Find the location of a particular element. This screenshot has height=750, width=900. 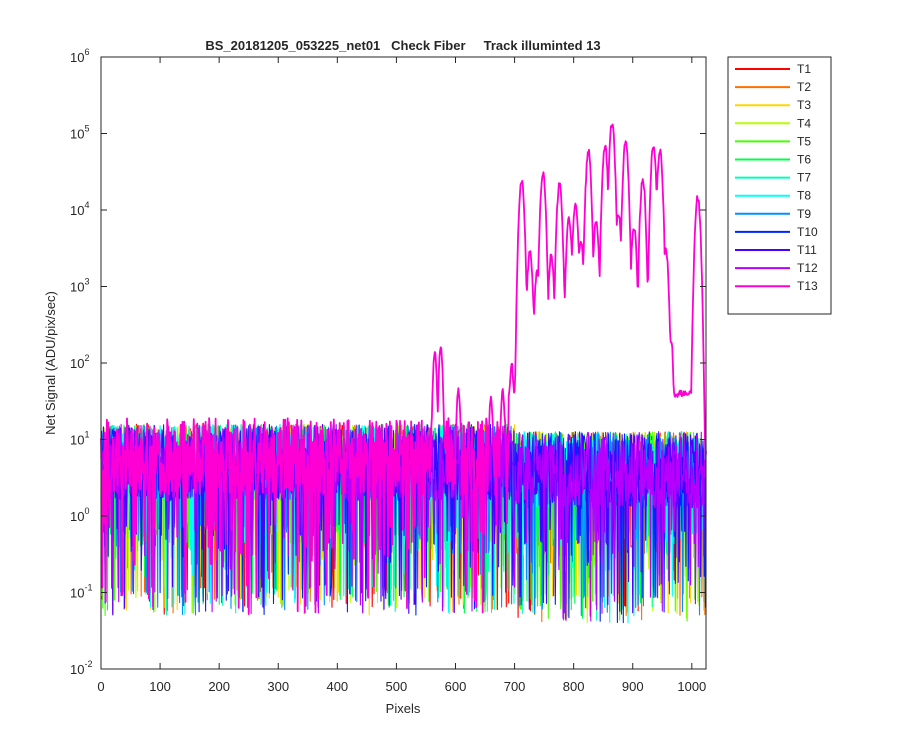

legend-label-t13: T13 is located at coordinates (807, 286).